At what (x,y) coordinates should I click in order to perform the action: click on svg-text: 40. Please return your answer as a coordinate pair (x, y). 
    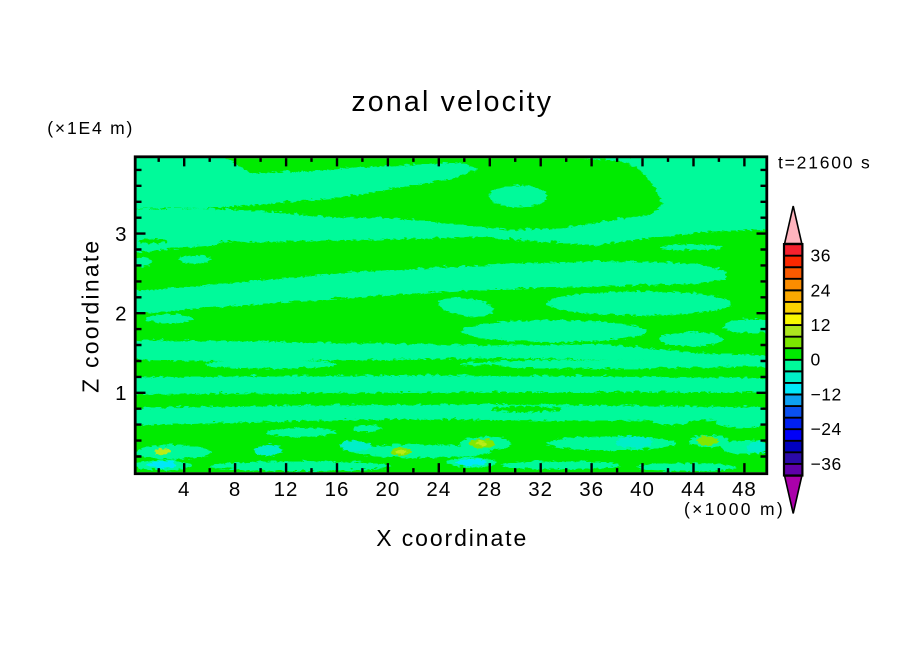
    Looking at the image, I should click on (642, 489).